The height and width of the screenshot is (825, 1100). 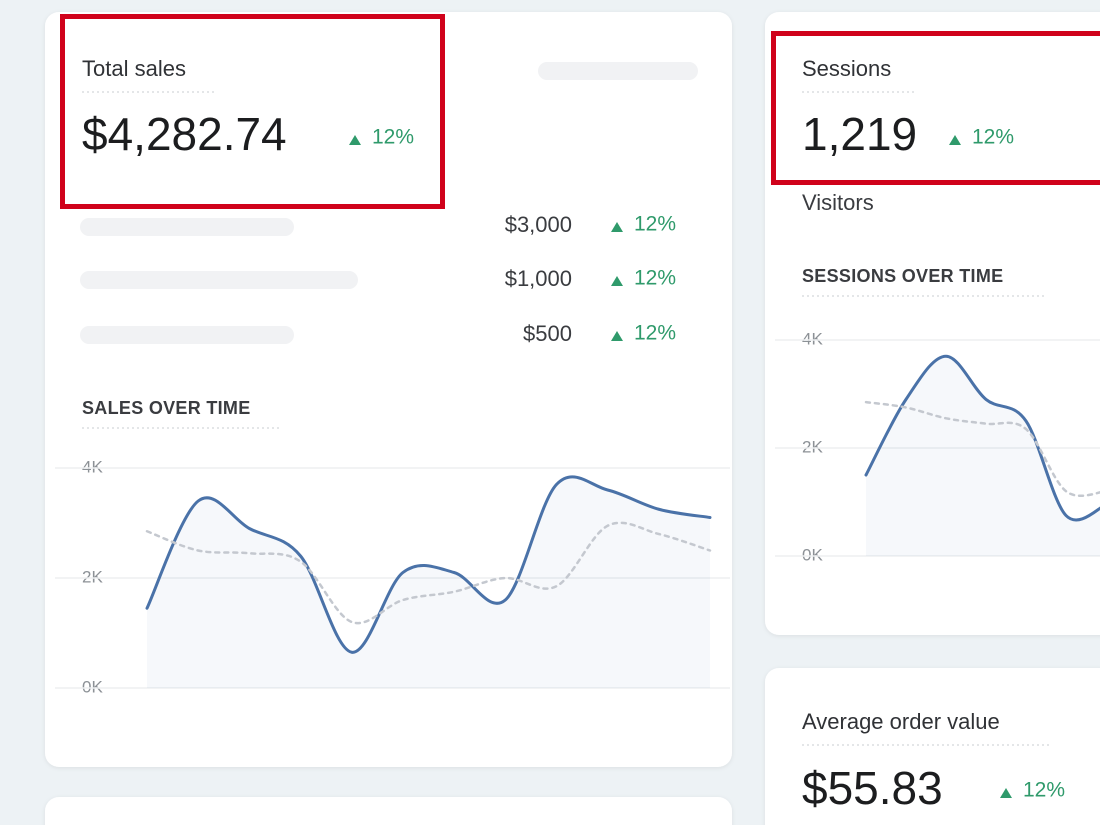 I want to click on breakdown-value: $500, so click(x=547, y=333).